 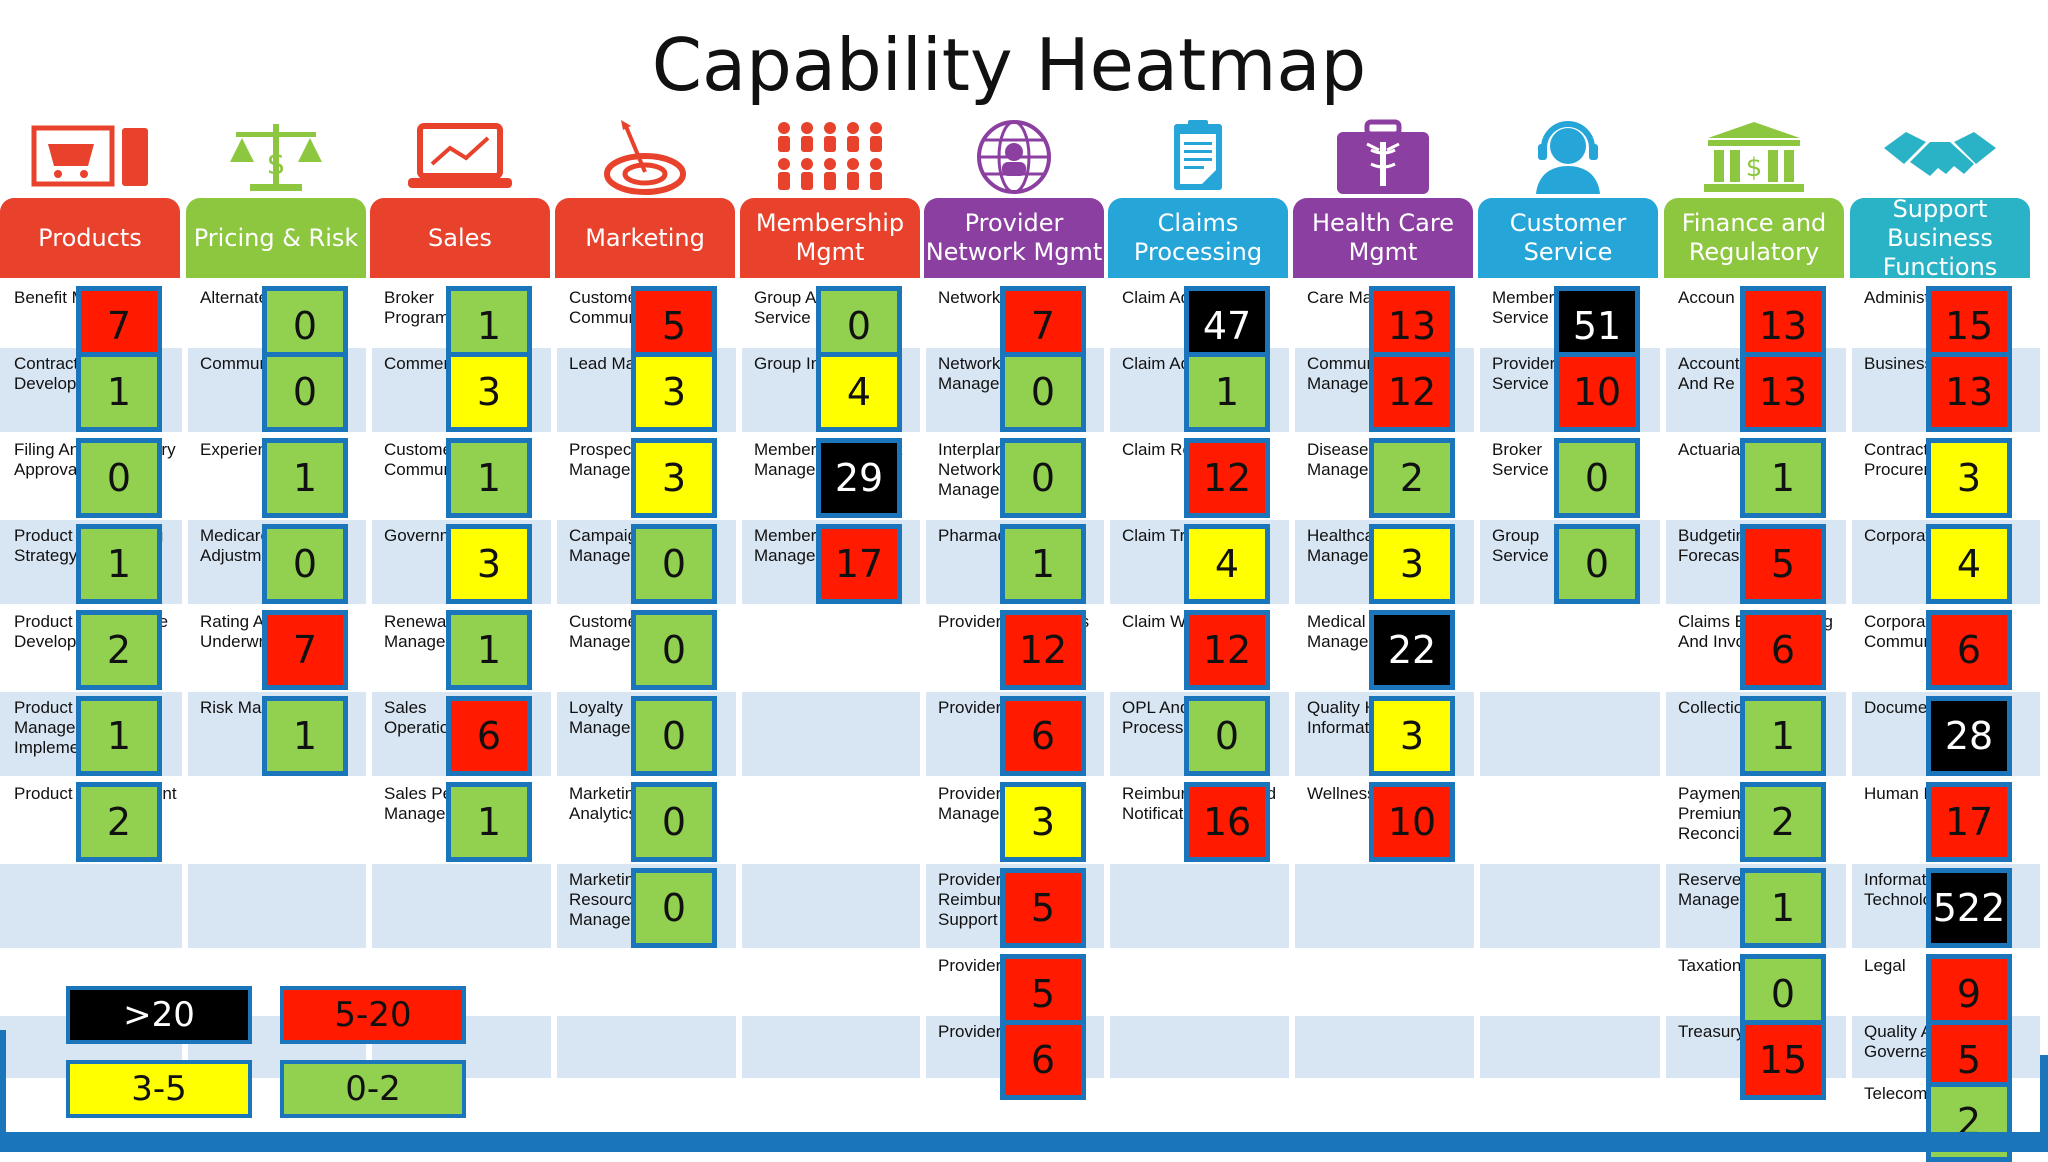 What do you see at coordinates (90, 157) in the screenshot?
I see `shopping-cart-icon` at bounding box center [90, 157].